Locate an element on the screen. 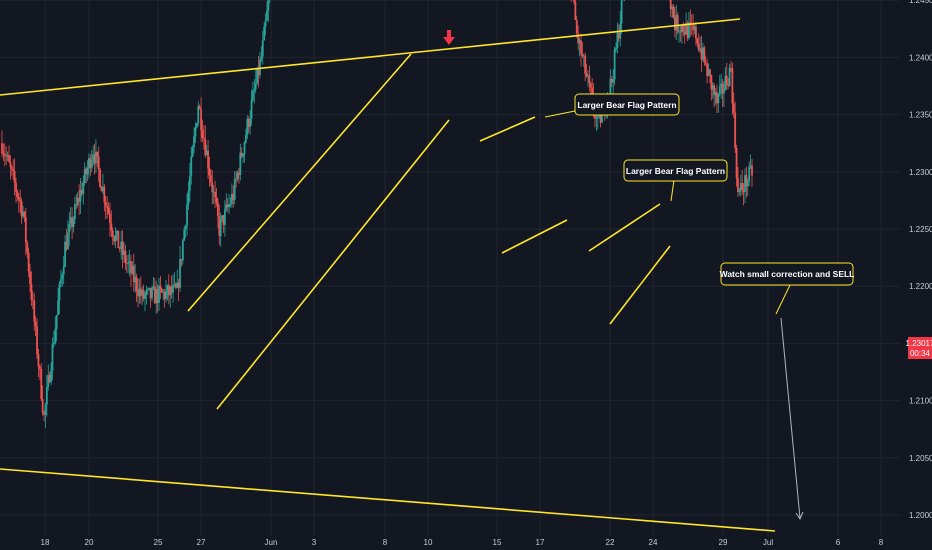  callout-bear-flag-1: Larger Bear Flag Pattern is located at coordinates (612, 105).